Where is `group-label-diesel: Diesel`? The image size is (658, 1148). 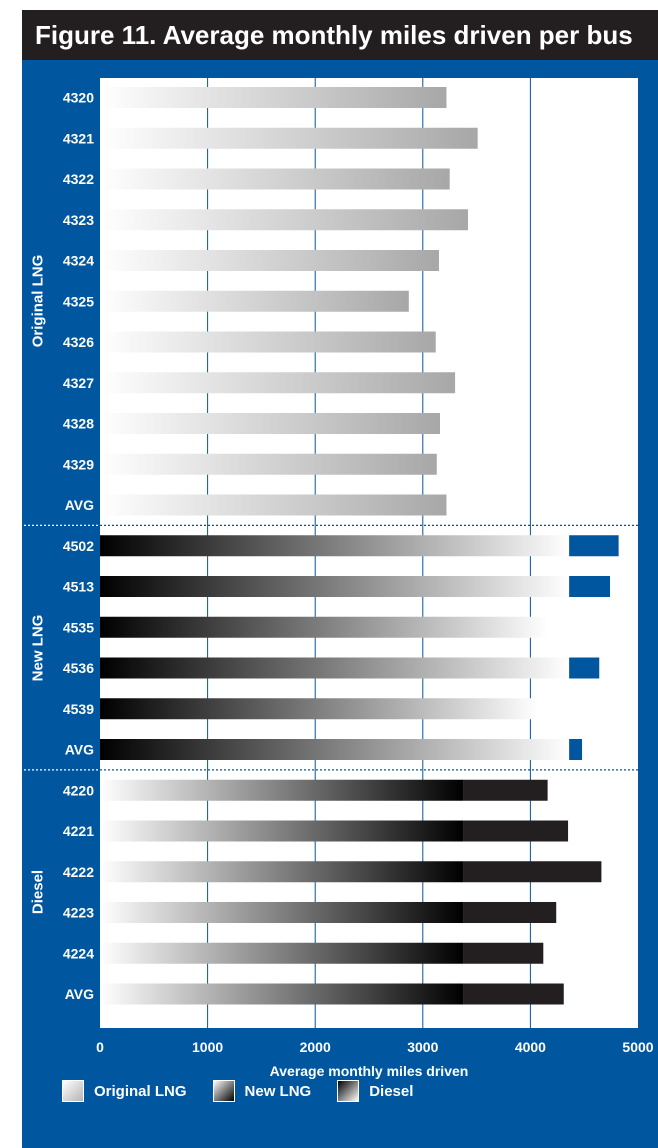
group-label-diesel: Diesel is located at coordinates (38, 892).